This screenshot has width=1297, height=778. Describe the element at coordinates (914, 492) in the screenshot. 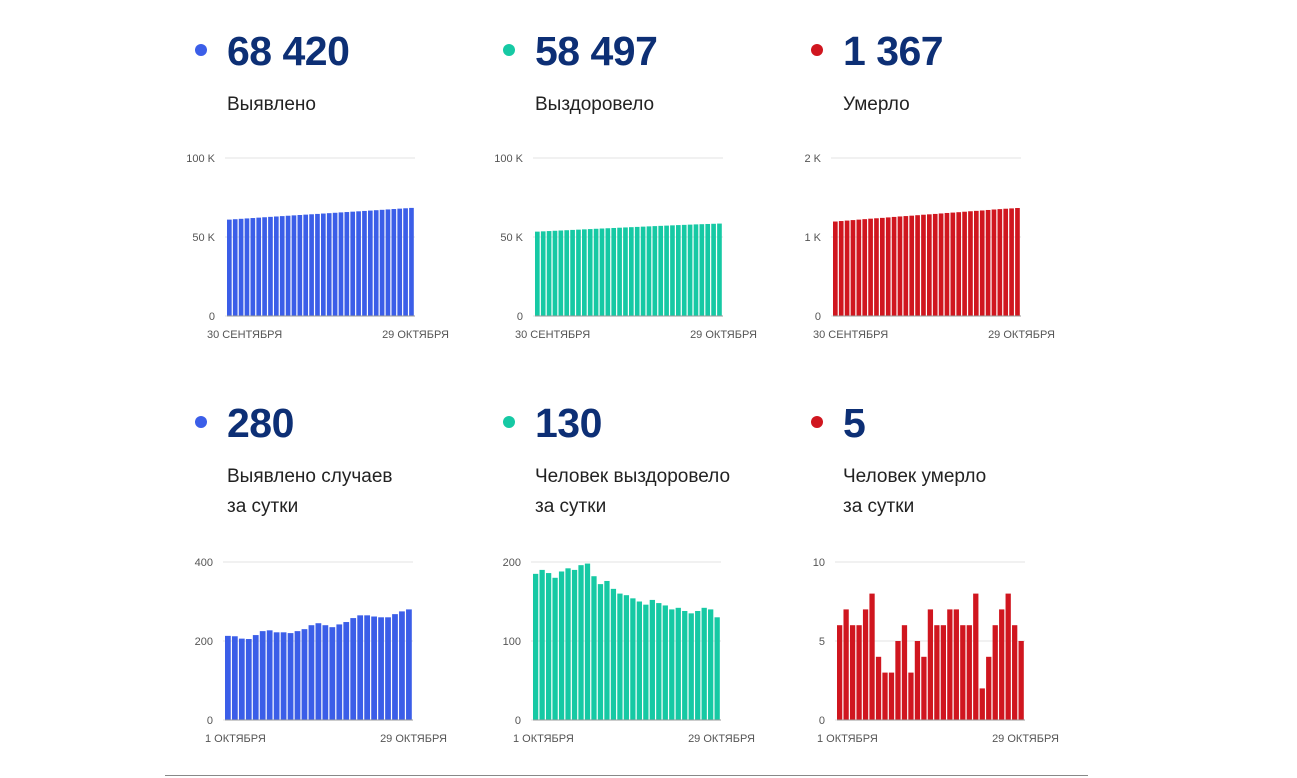

I see `daily-deaths-label: Человек умерло за сутки` at that location.